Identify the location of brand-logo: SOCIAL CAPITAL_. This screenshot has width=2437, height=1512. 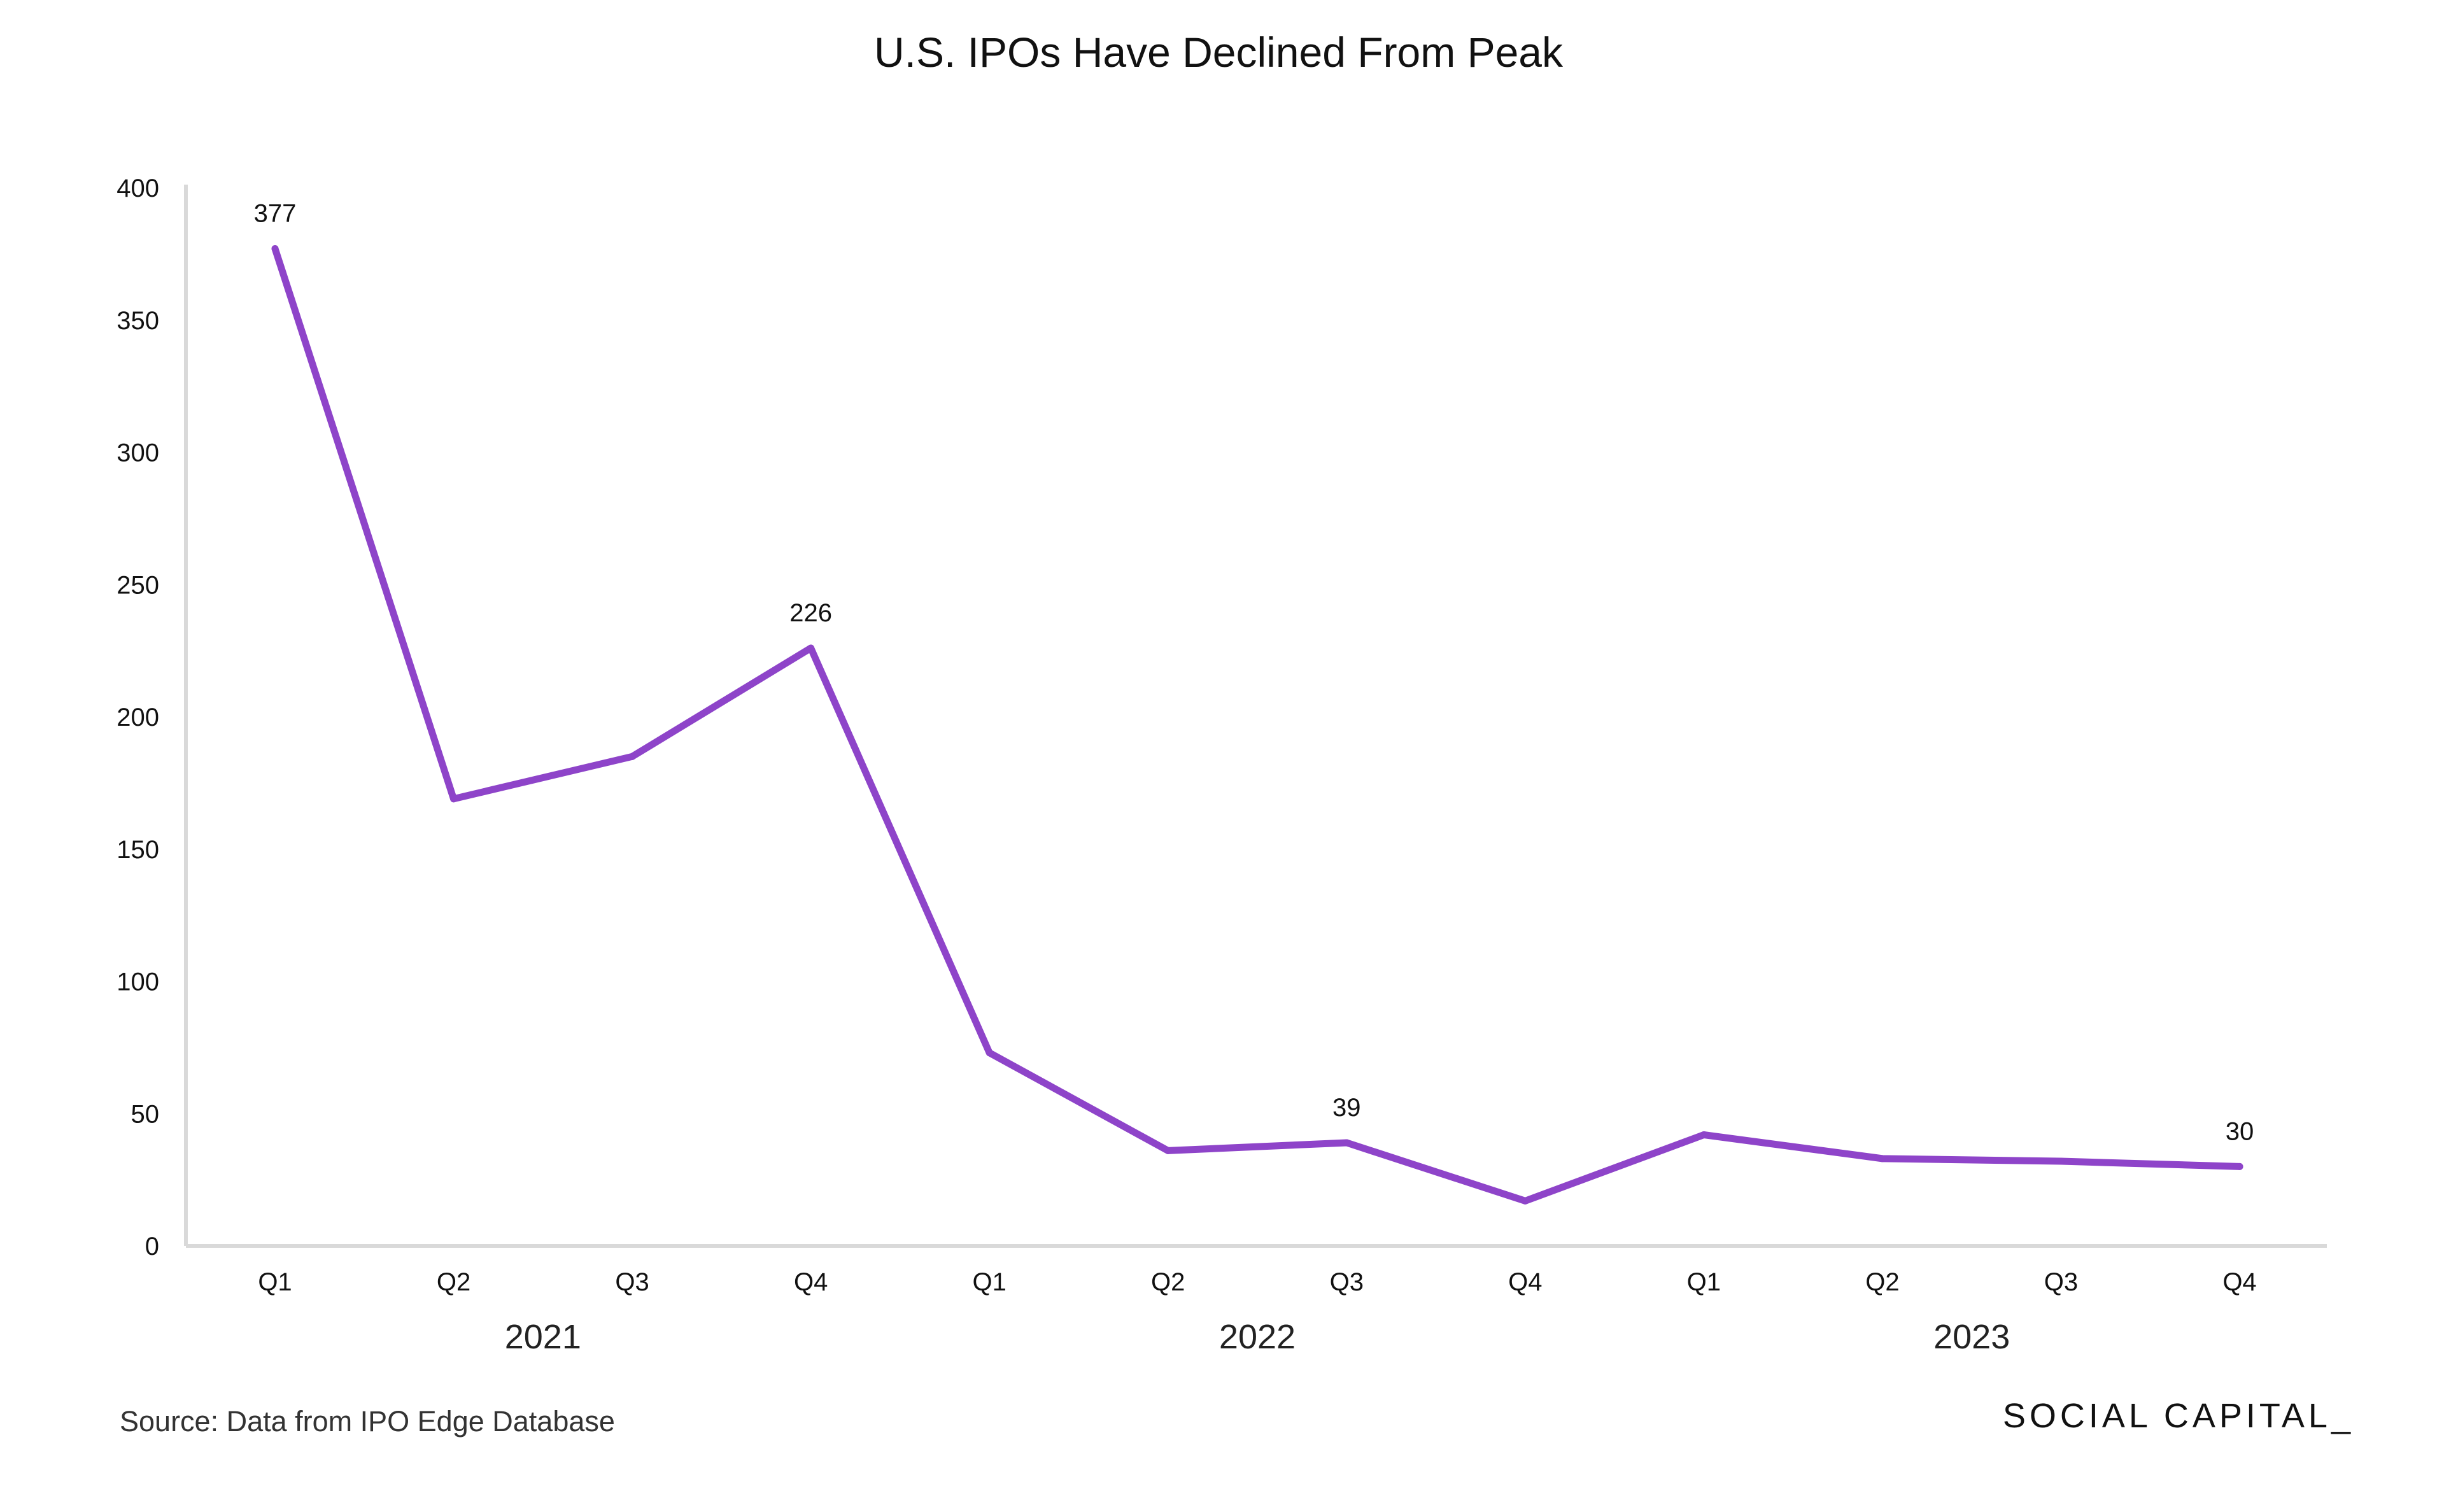
(2178, 1416).